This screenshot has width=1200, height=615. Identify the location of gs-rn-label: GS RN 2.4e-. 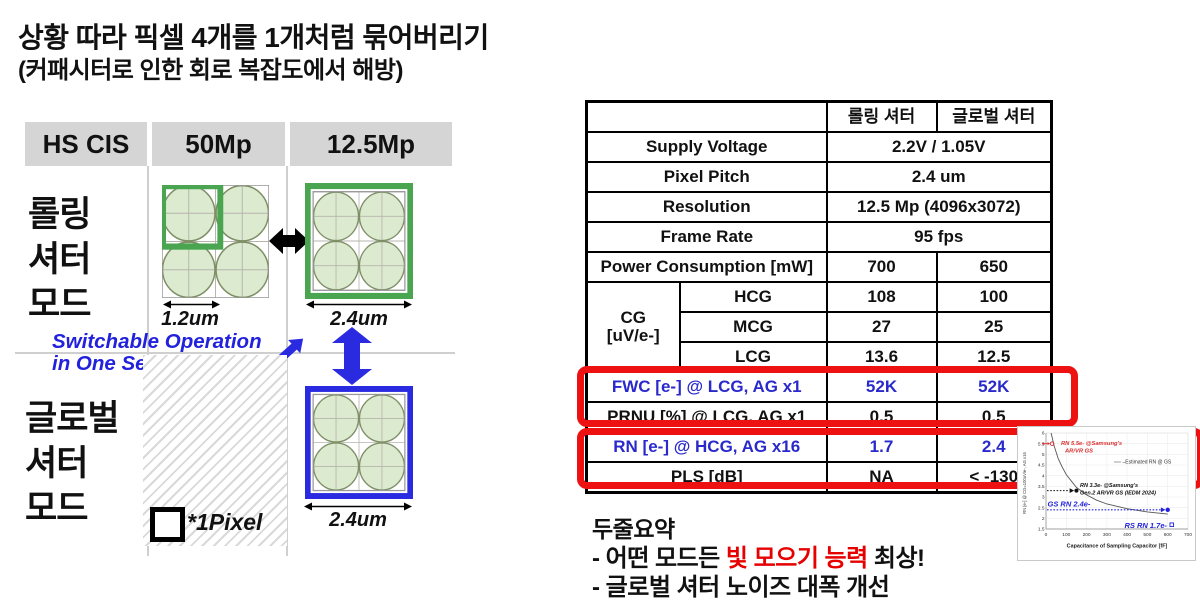
(1069, 504).